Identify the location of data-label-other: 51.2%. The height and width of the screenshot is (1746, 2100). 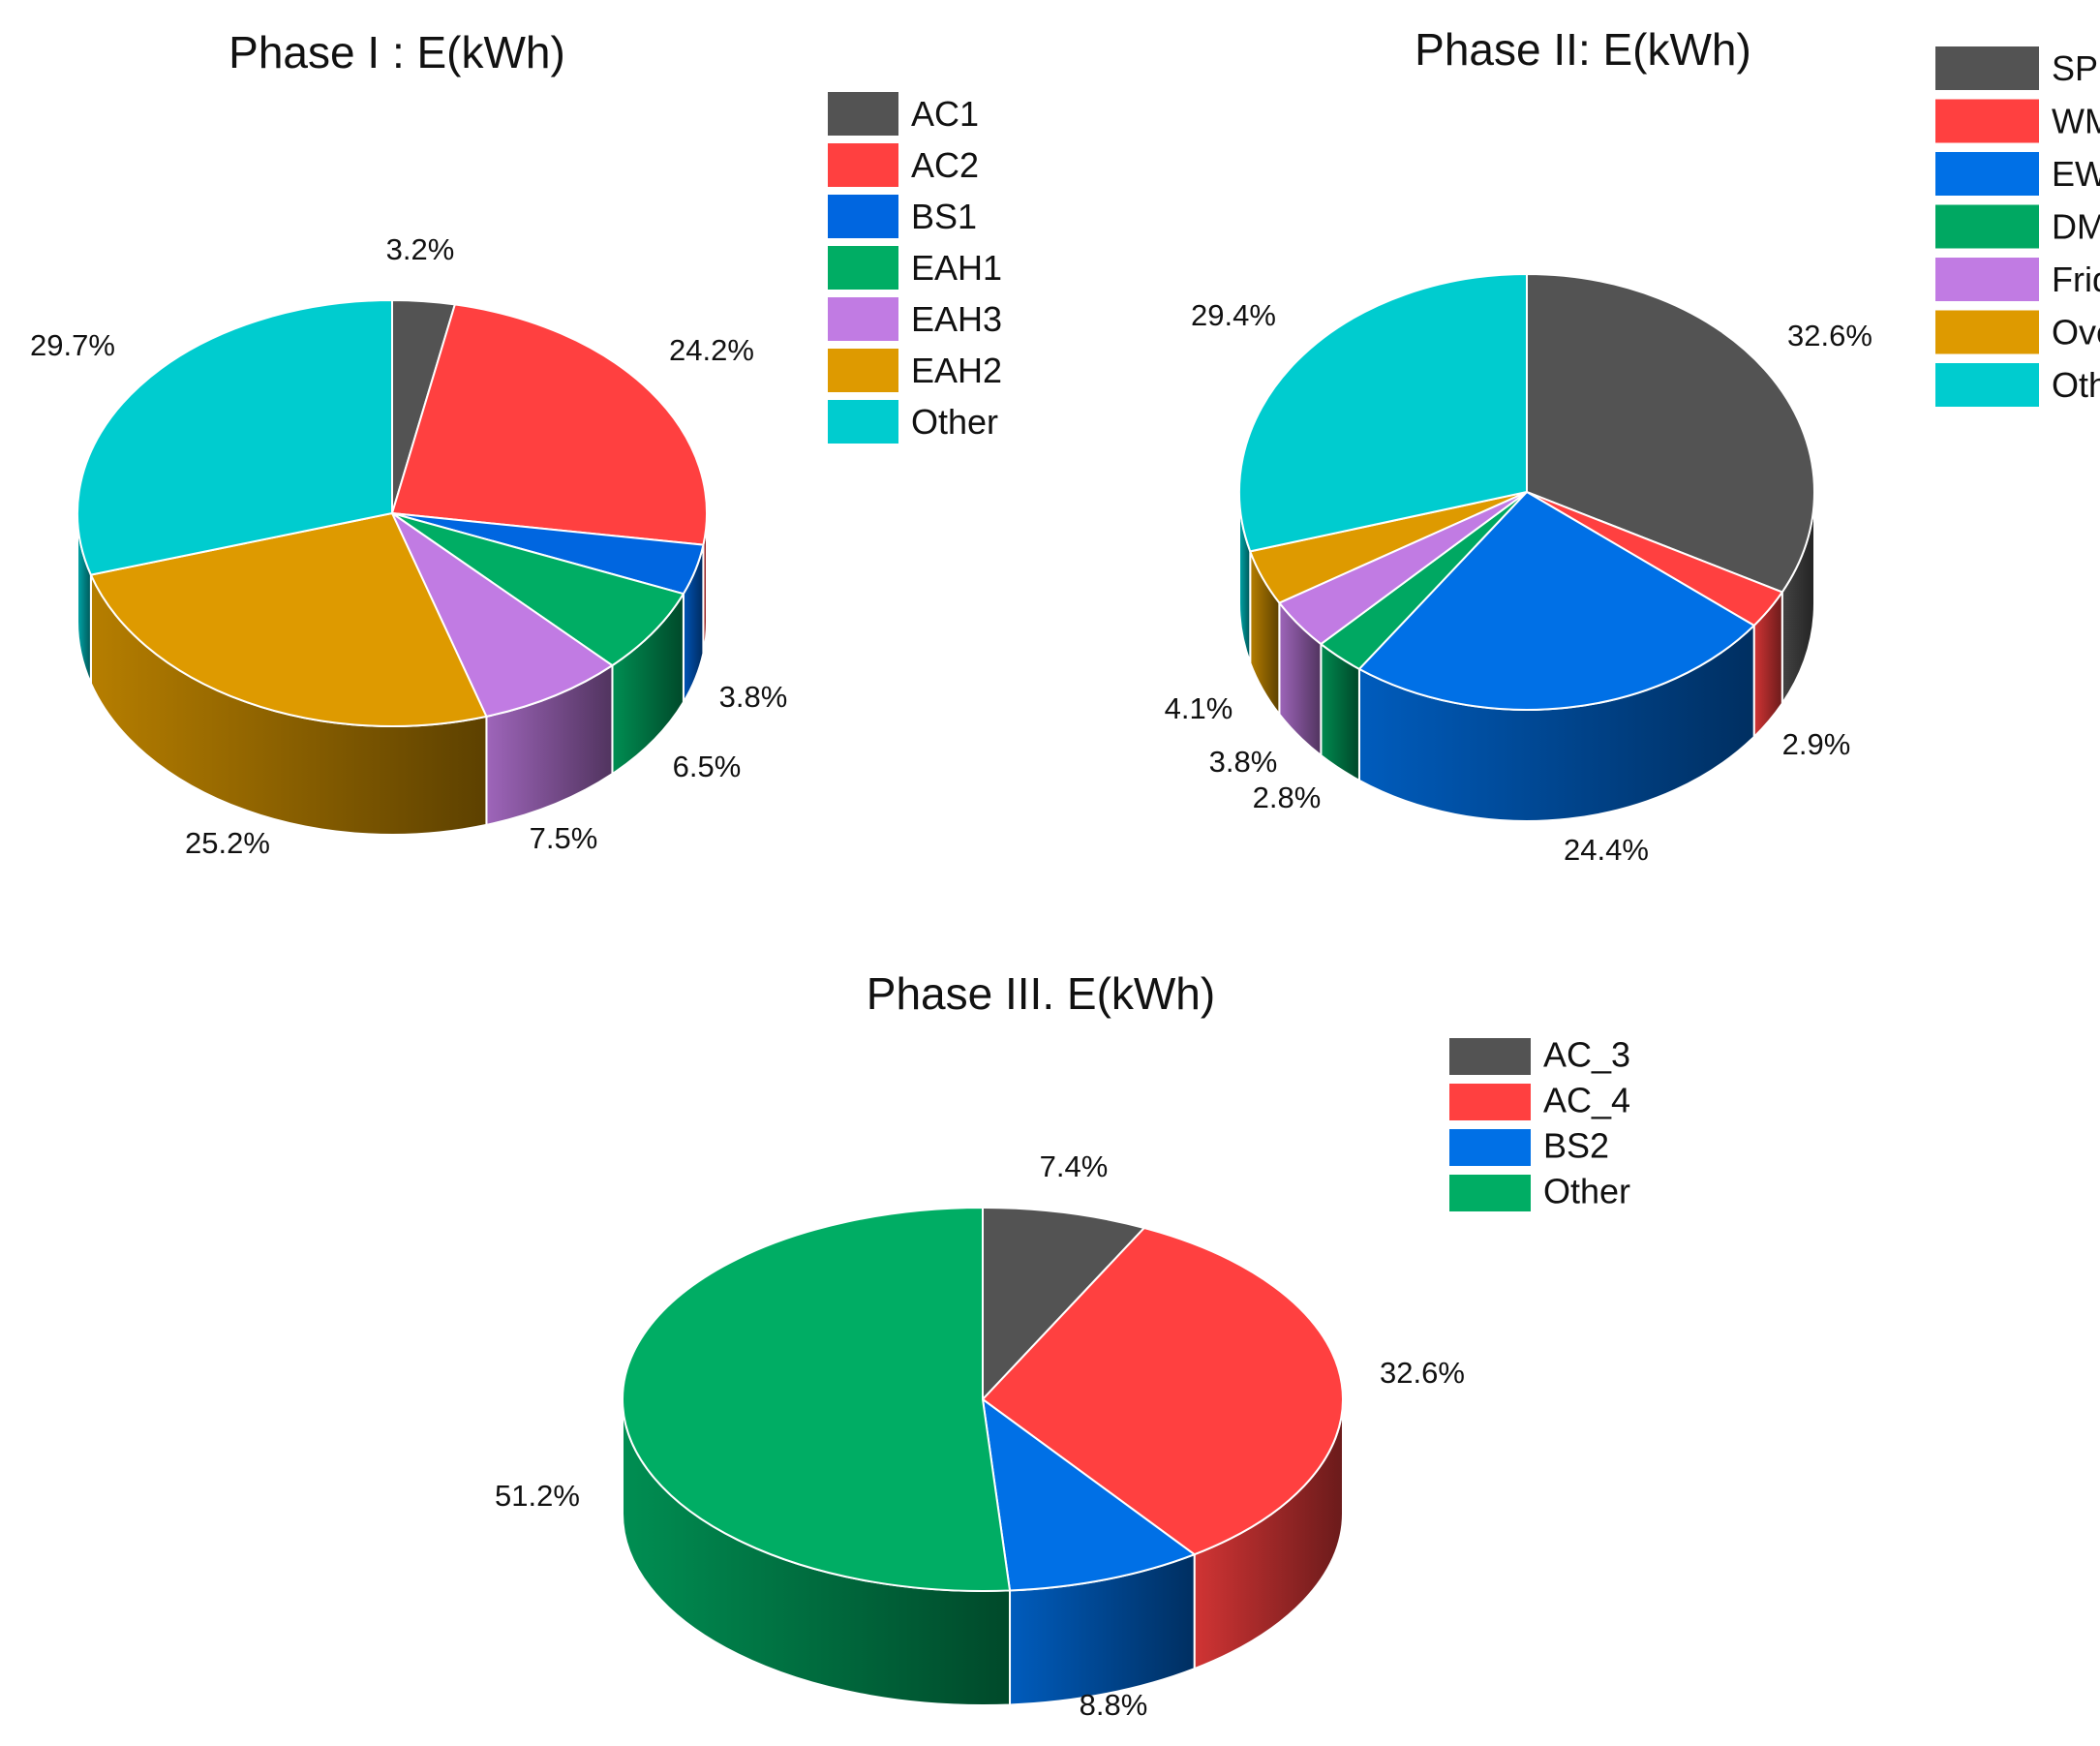
(537, 1496).